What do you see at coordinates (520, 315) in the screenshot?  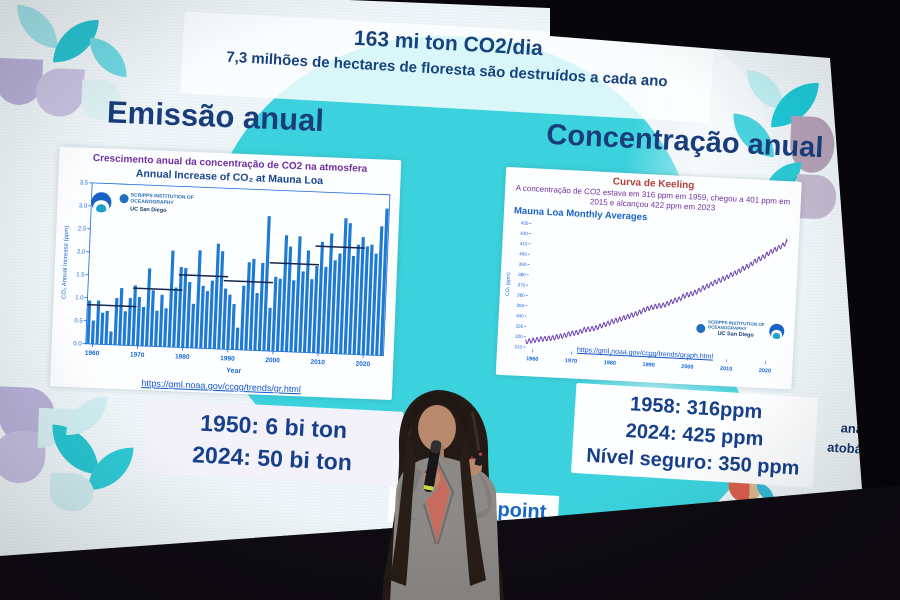 I see `svg-text: 340` at bounding box center [520, 315].